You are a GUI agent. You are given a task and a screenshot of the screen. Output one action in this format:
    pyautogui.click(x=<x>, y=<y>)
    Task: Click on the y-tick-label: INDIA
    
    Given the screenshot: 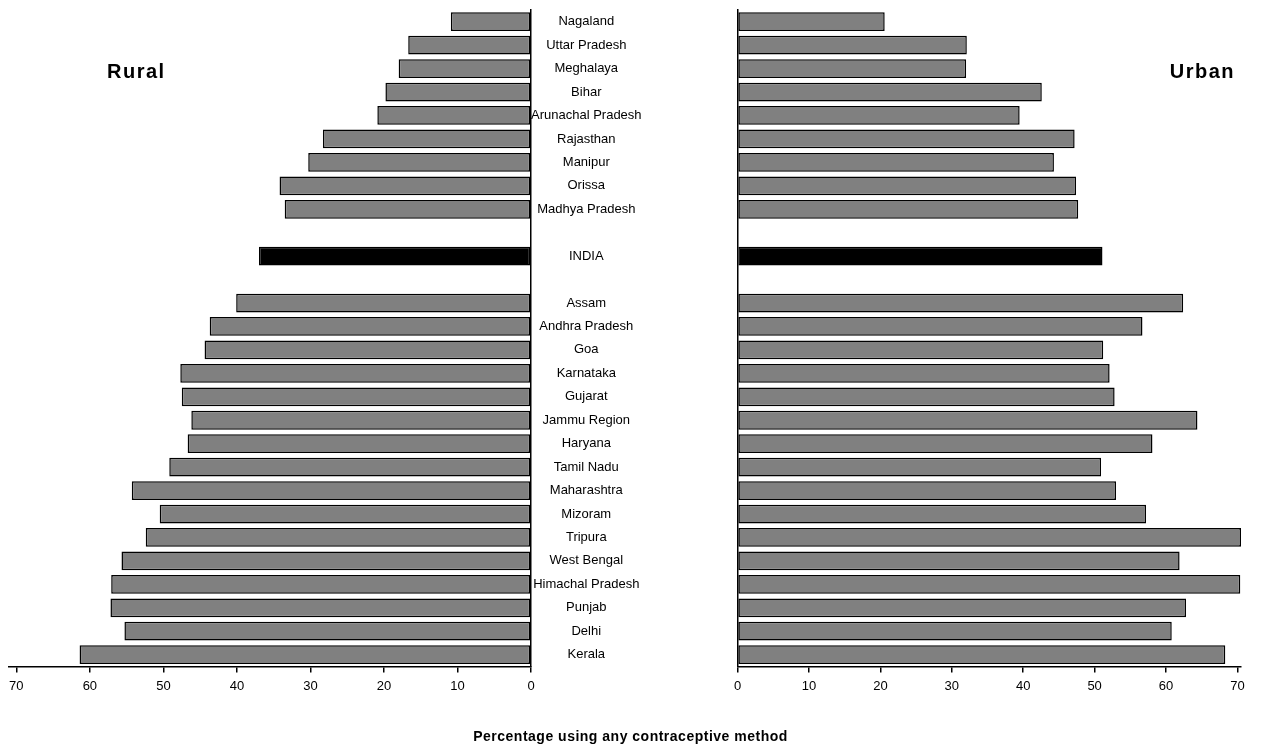 What is the action you would take?
    pyautogui.click(x=586, y=255)
    